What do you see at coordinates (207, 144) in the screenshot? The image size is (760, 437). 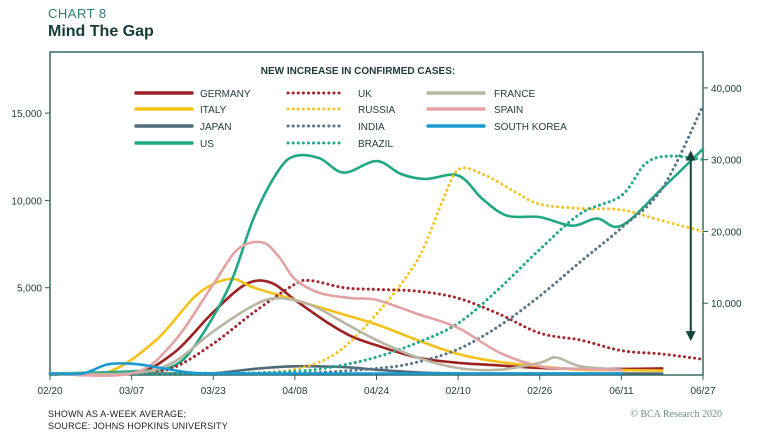 I see `legend-label-us: US` at bounding box center [207, 144].